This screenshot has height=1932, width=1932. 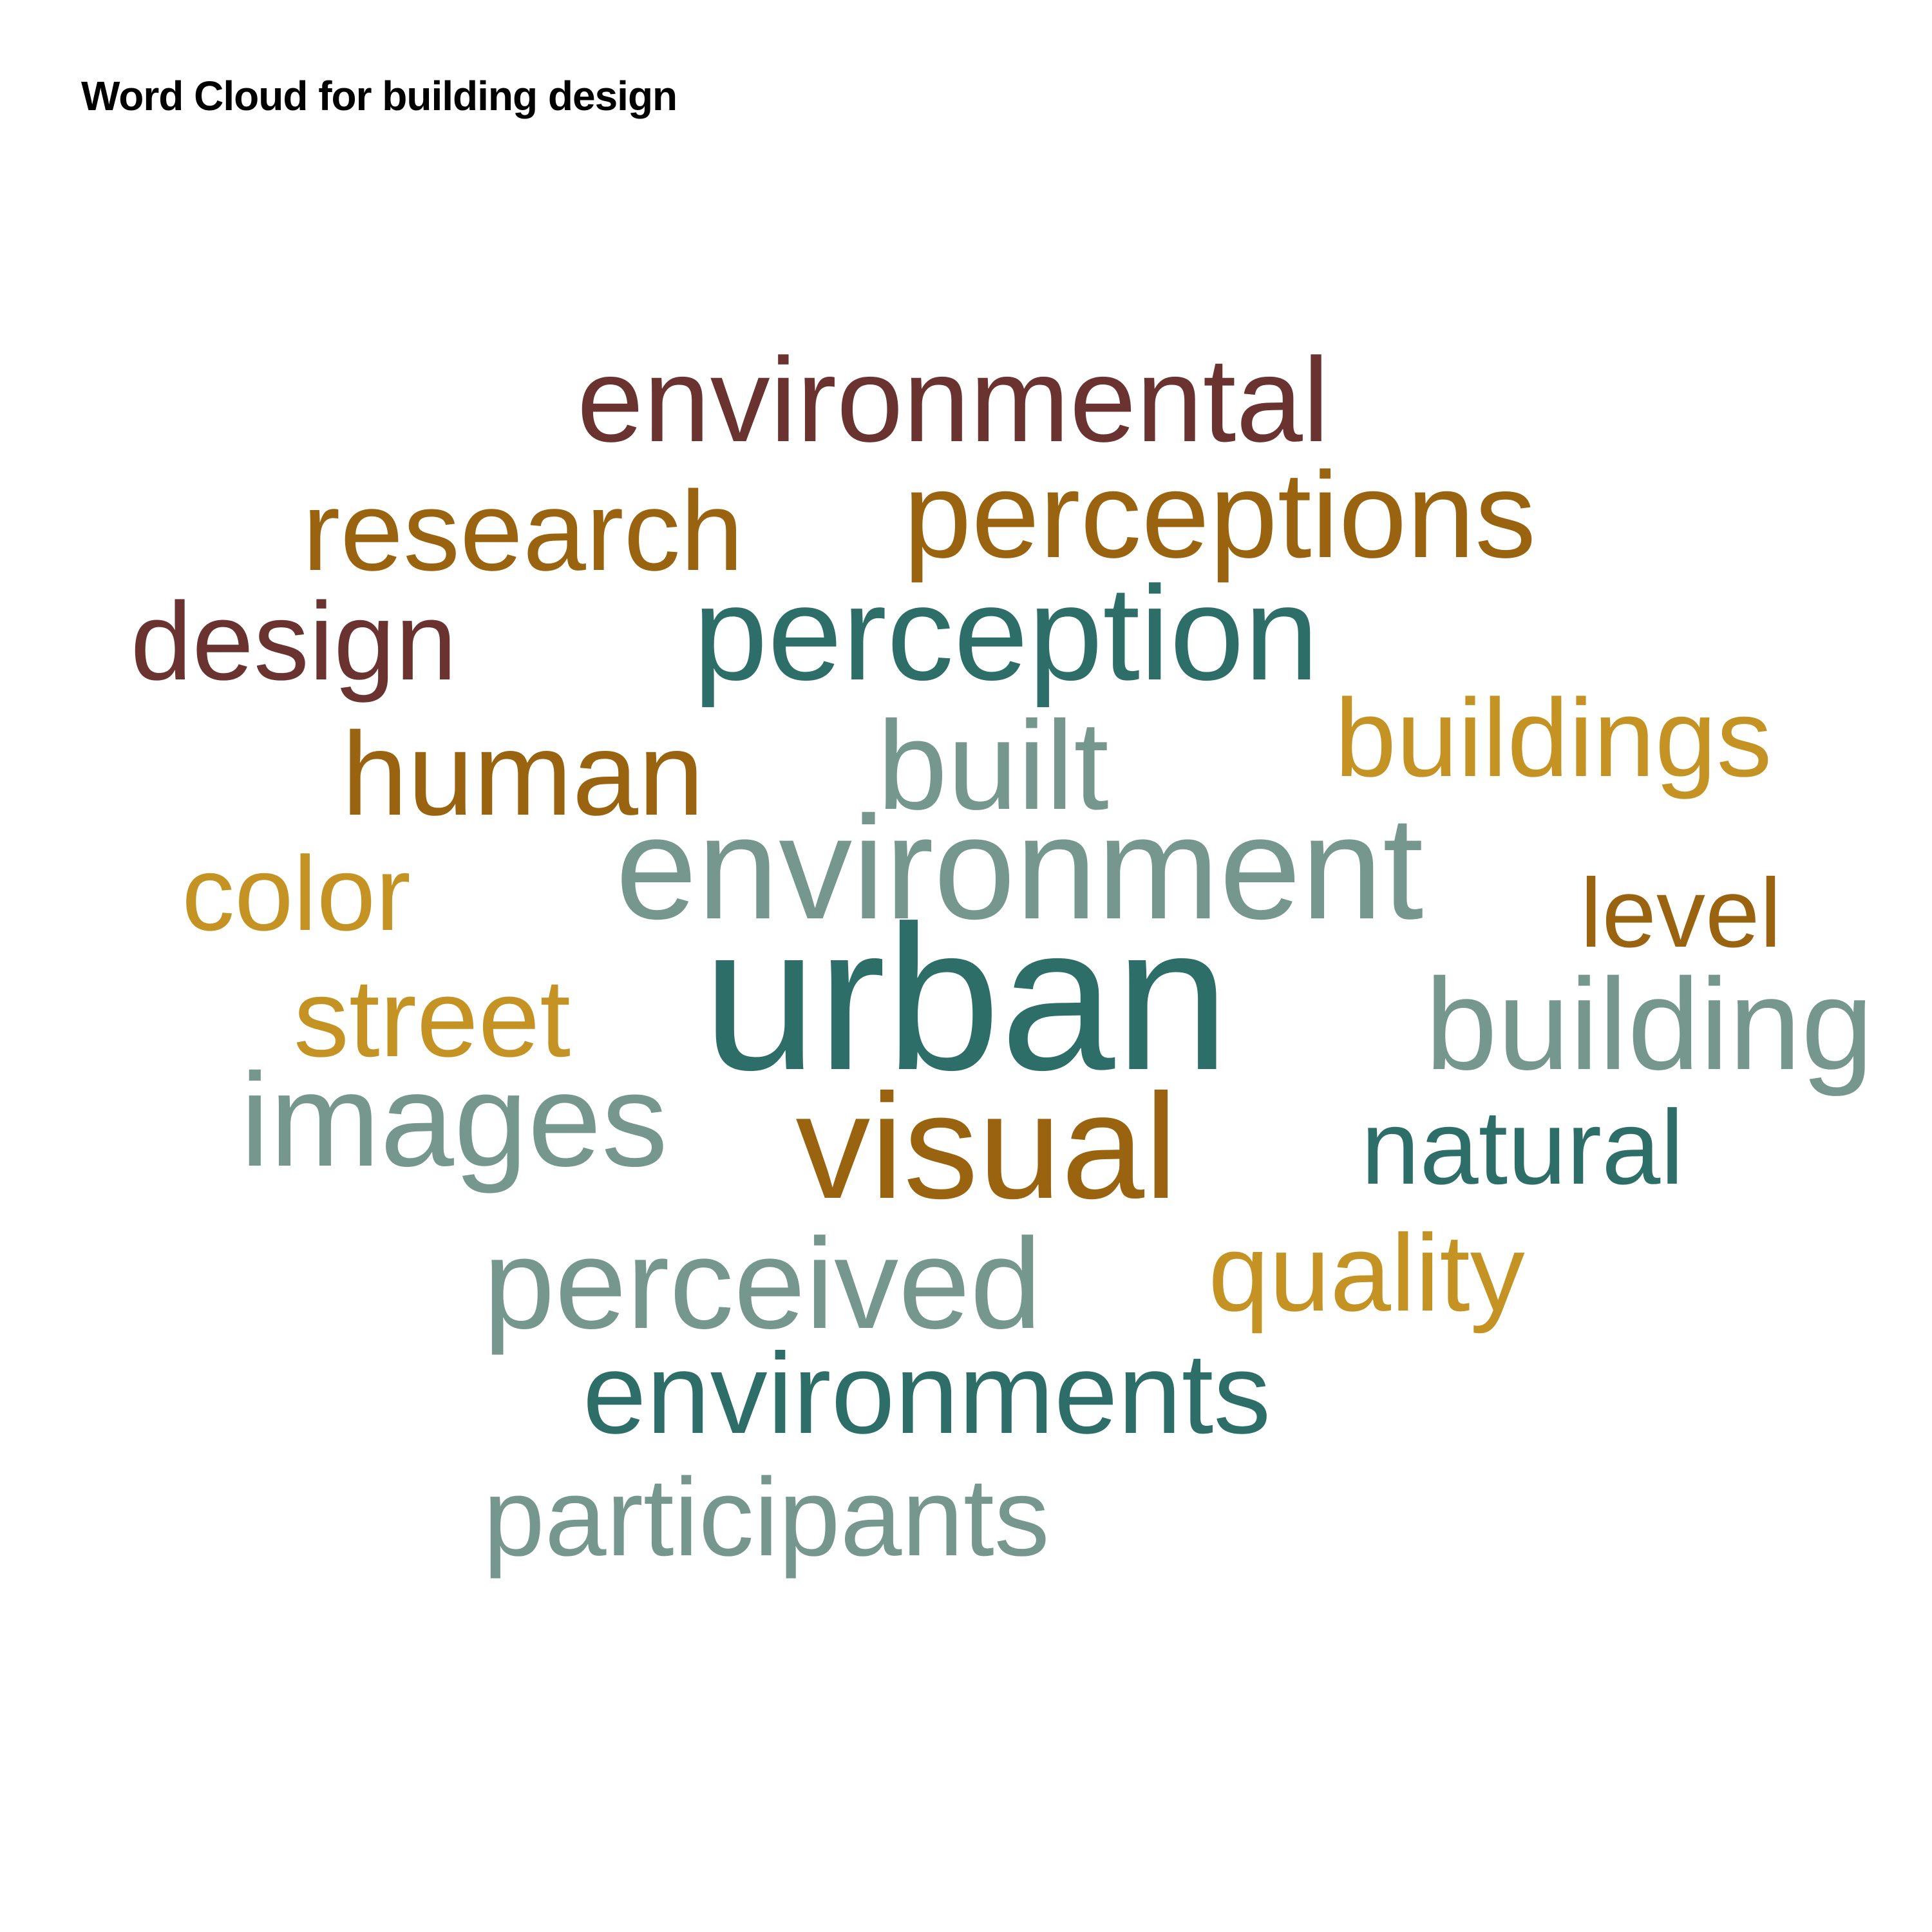 What do you see at coordinates (294, 641) in the screenshot?
I see `word-design: design` at bounding box center [294, 641].